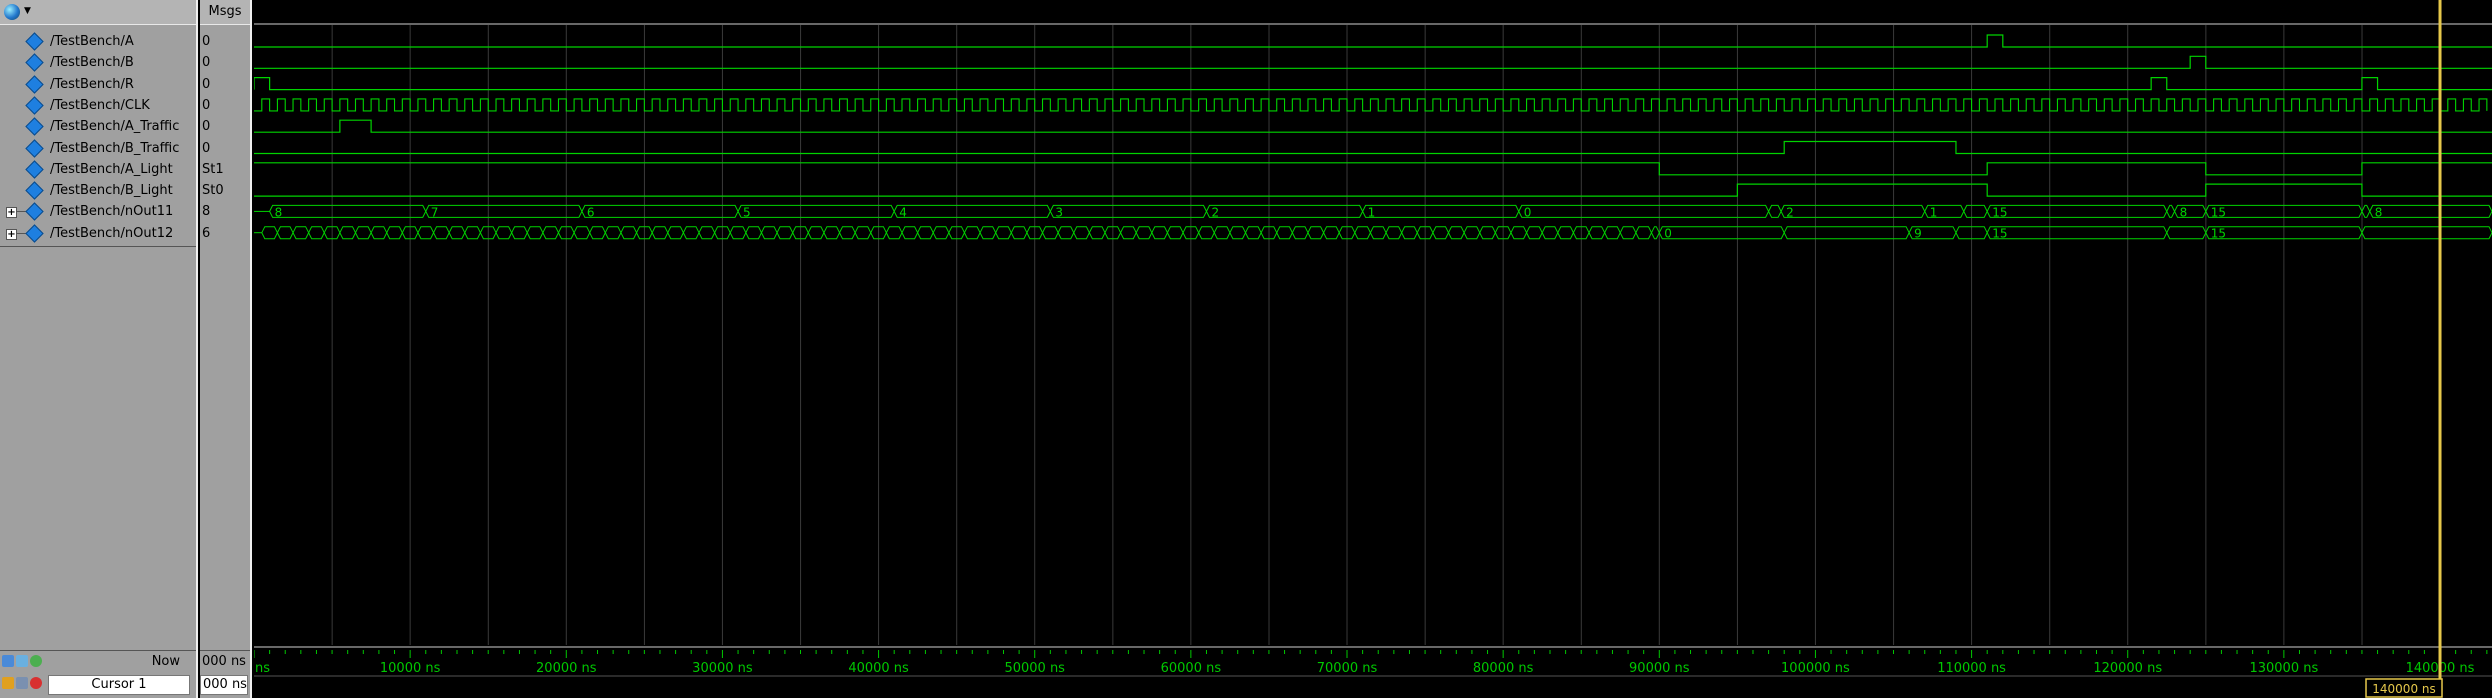  Describe the element at coordinates (8, 661) in the screenshot. I see `zoom-icon` at that location.